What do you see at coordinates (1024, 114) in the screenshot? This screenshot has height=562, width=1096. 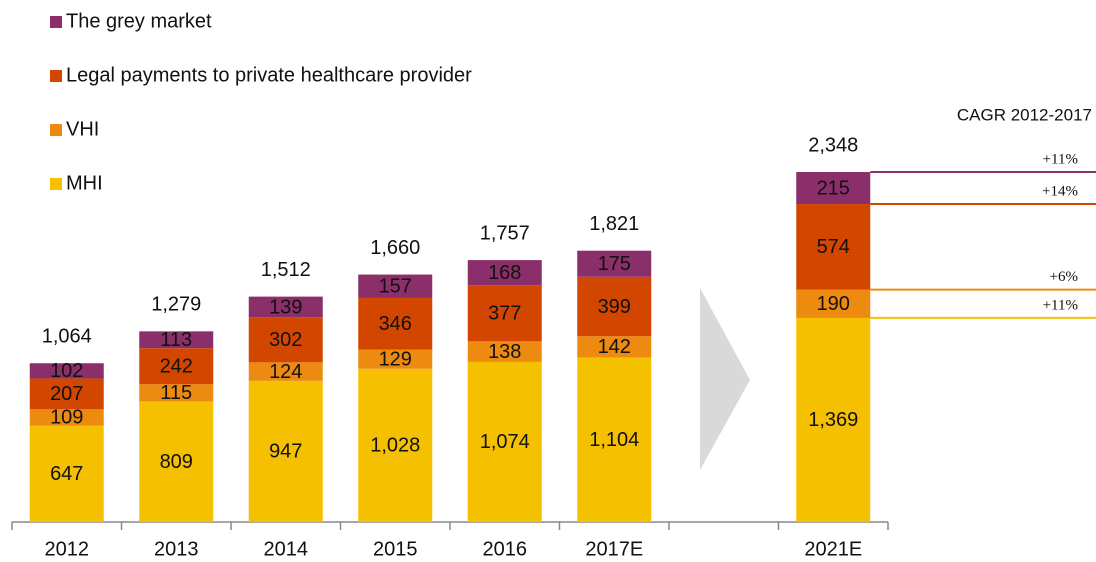 I see `cagr-title: CAGR 2012-2017` at bounding box center [1024, 114].